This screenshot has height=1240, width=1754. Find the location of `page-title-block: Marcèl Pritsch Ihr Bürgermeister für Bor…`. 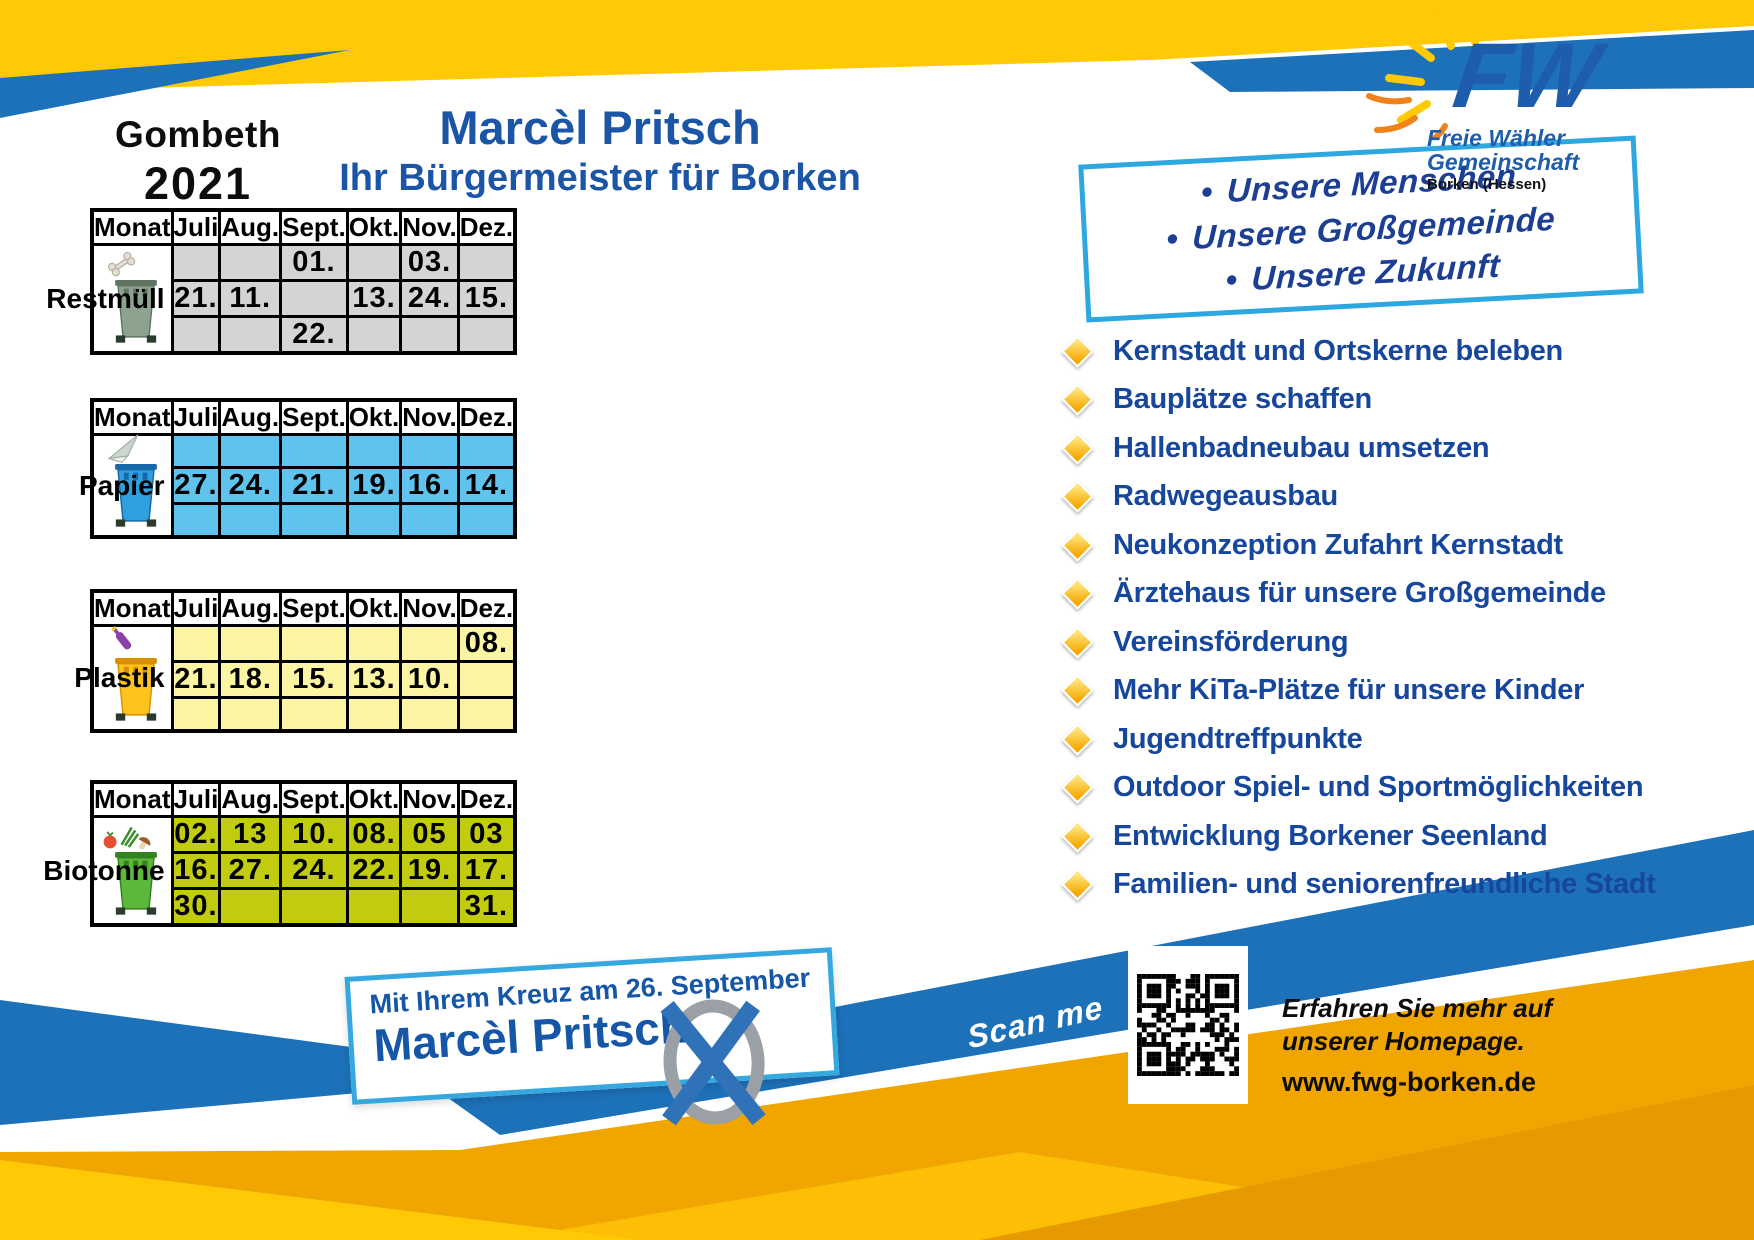

page-title-block: Marcèl Pritsch Ihr Bürgermeister für Bor… is located at coordinates (600, 150).